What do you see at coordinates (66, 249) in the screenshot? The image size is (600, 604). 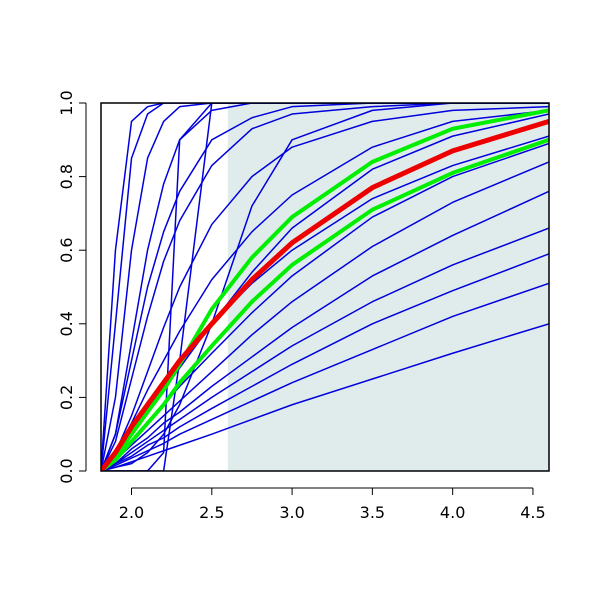 I see `y-tick-label: 0.6` at bounding box center [66, 249].